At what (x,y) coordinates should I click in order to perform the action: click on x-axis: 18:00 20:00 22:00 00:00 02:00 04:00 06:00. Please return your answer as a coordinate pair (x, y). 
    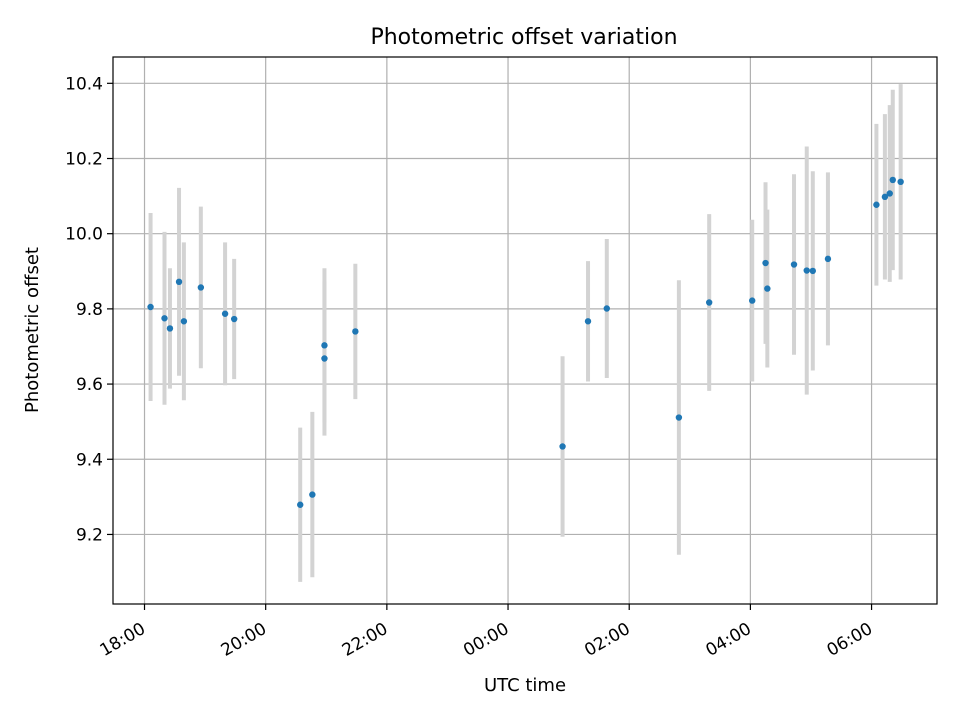
    Looking at the image, I should click on (486, 632).